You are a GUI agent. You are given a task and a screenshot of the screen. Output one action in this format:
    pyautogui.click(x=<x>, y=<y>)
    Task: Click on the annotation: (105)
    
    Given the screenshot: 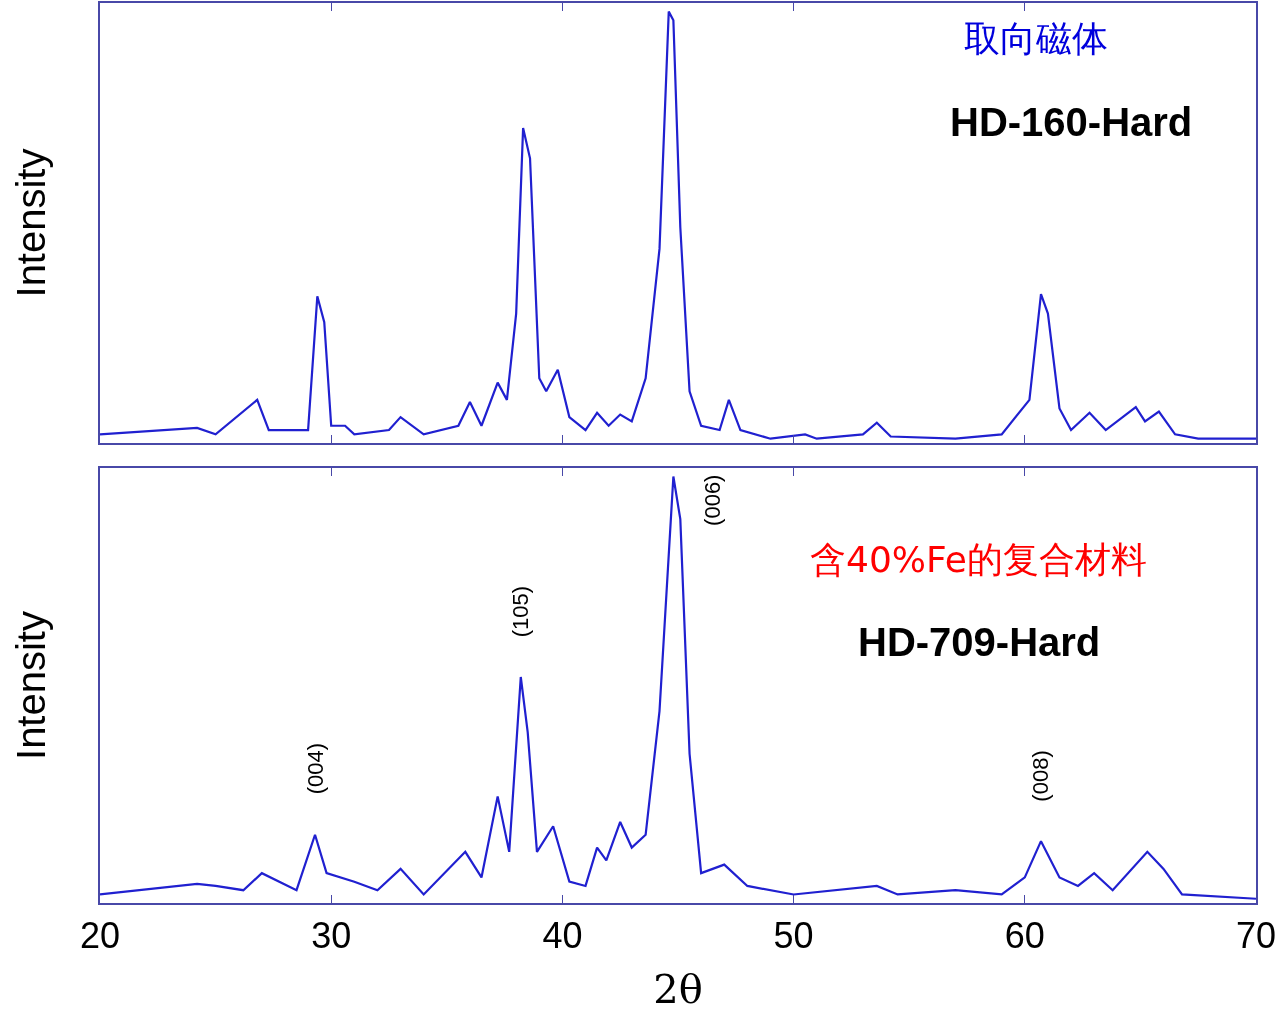 What is the action you would take?
    pyautogui.click(x=521, y=611)
    